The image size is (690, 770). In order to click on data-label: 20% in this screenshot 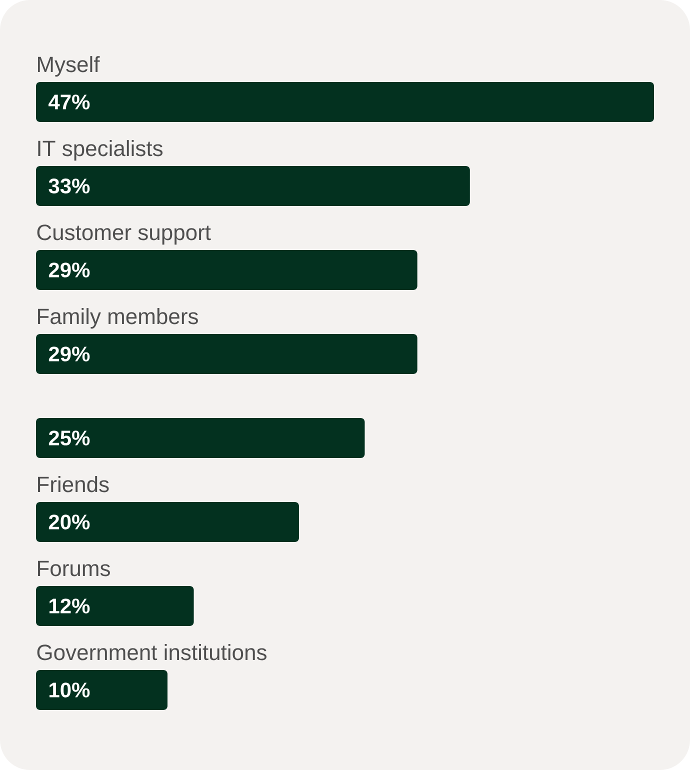, I will do `click(69, 522)`.